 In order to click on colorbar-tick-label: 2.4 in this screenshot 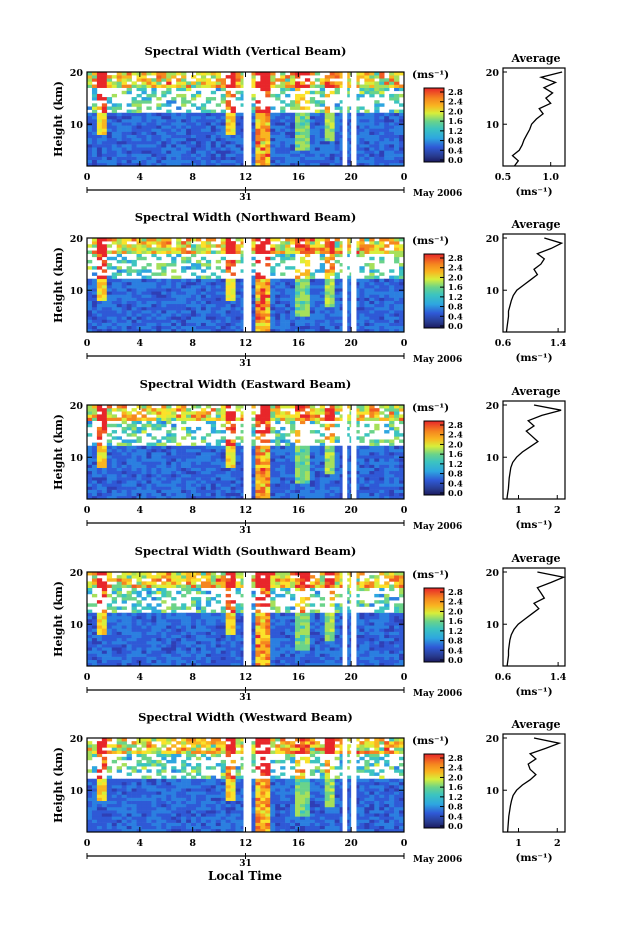, I will do `click(455, 769)`.